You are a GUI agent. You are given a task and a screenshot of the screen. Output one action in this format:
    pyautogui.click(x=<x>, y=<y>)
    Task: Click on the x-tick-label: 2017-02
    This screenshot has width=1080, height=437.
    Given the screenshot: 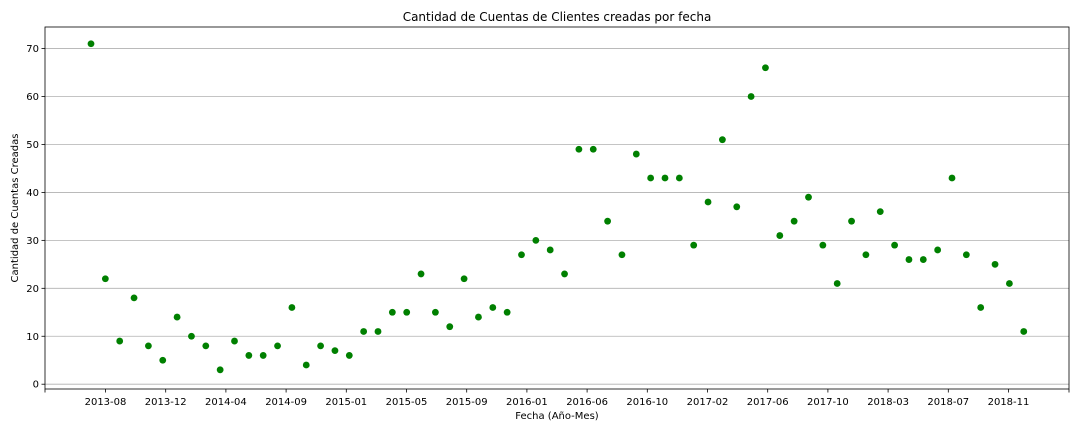 What is the action you would take?
    pyautogui.click(x=708, y=402)
    